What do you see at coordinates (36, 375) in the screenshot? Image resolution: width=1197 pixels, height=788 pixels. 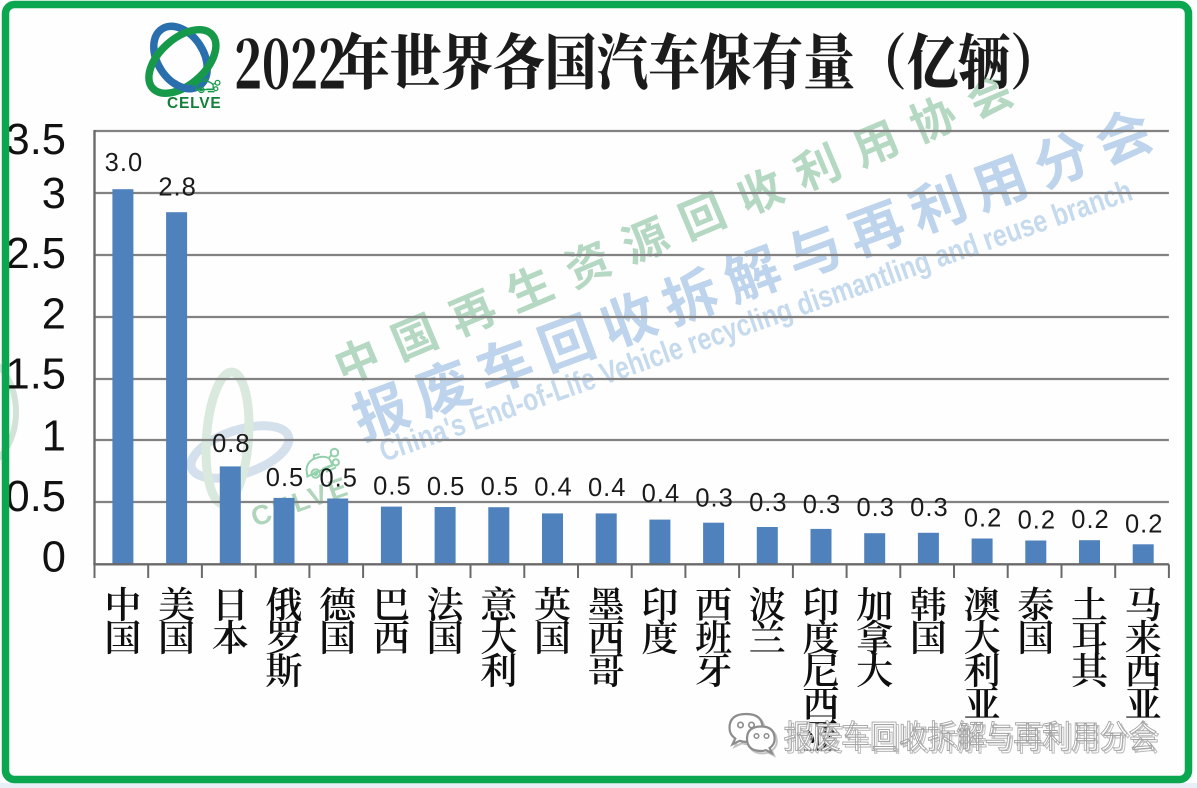 I see `svg-text: 1.5` at bounding box center [36, 375].